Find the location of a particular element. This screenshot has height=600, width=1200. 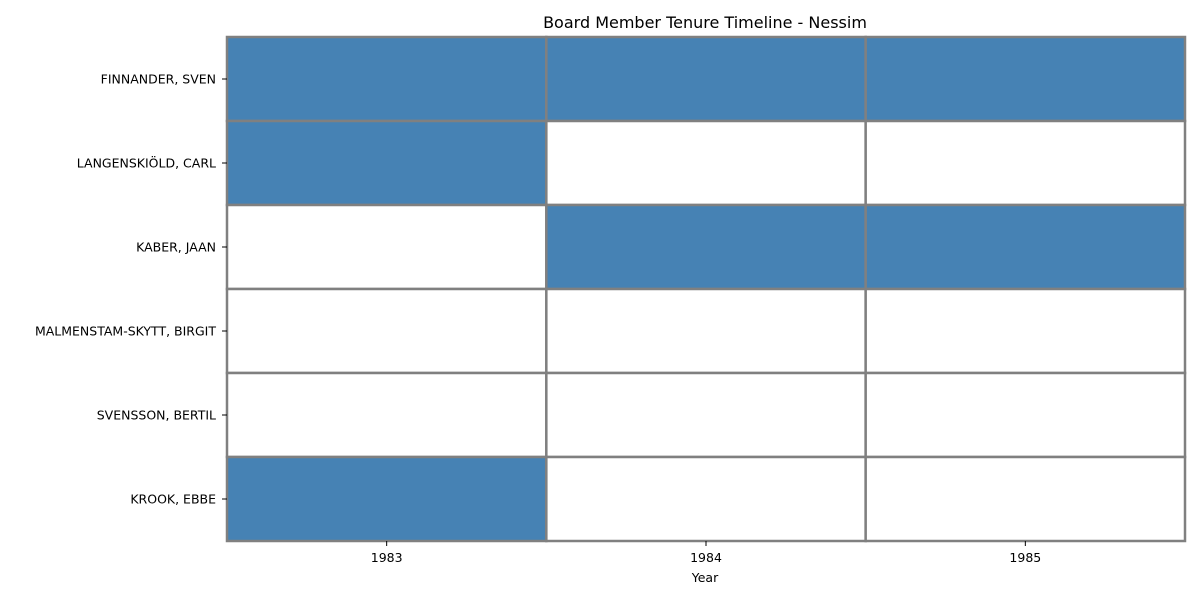

y-tick-label: KROOK, EBBE is located at coordinates (173, 499).